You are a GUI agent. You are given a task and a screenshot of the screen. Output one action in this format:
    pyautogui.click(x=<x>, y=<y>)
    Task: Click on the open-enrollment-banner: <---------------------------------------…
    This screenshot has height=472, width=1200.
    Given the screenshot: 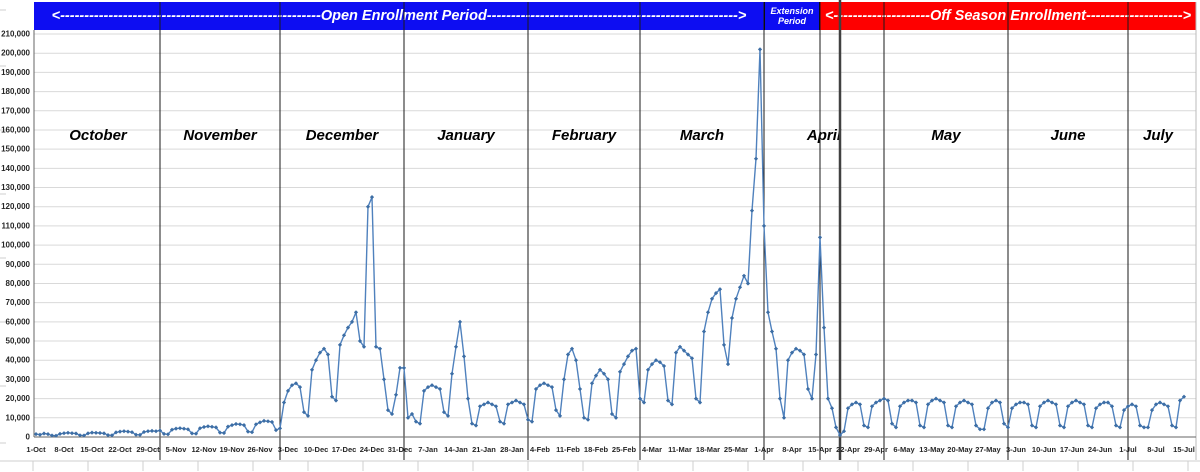 What is the action you would take?
    pyautogui.click(x=399, y=16)
    